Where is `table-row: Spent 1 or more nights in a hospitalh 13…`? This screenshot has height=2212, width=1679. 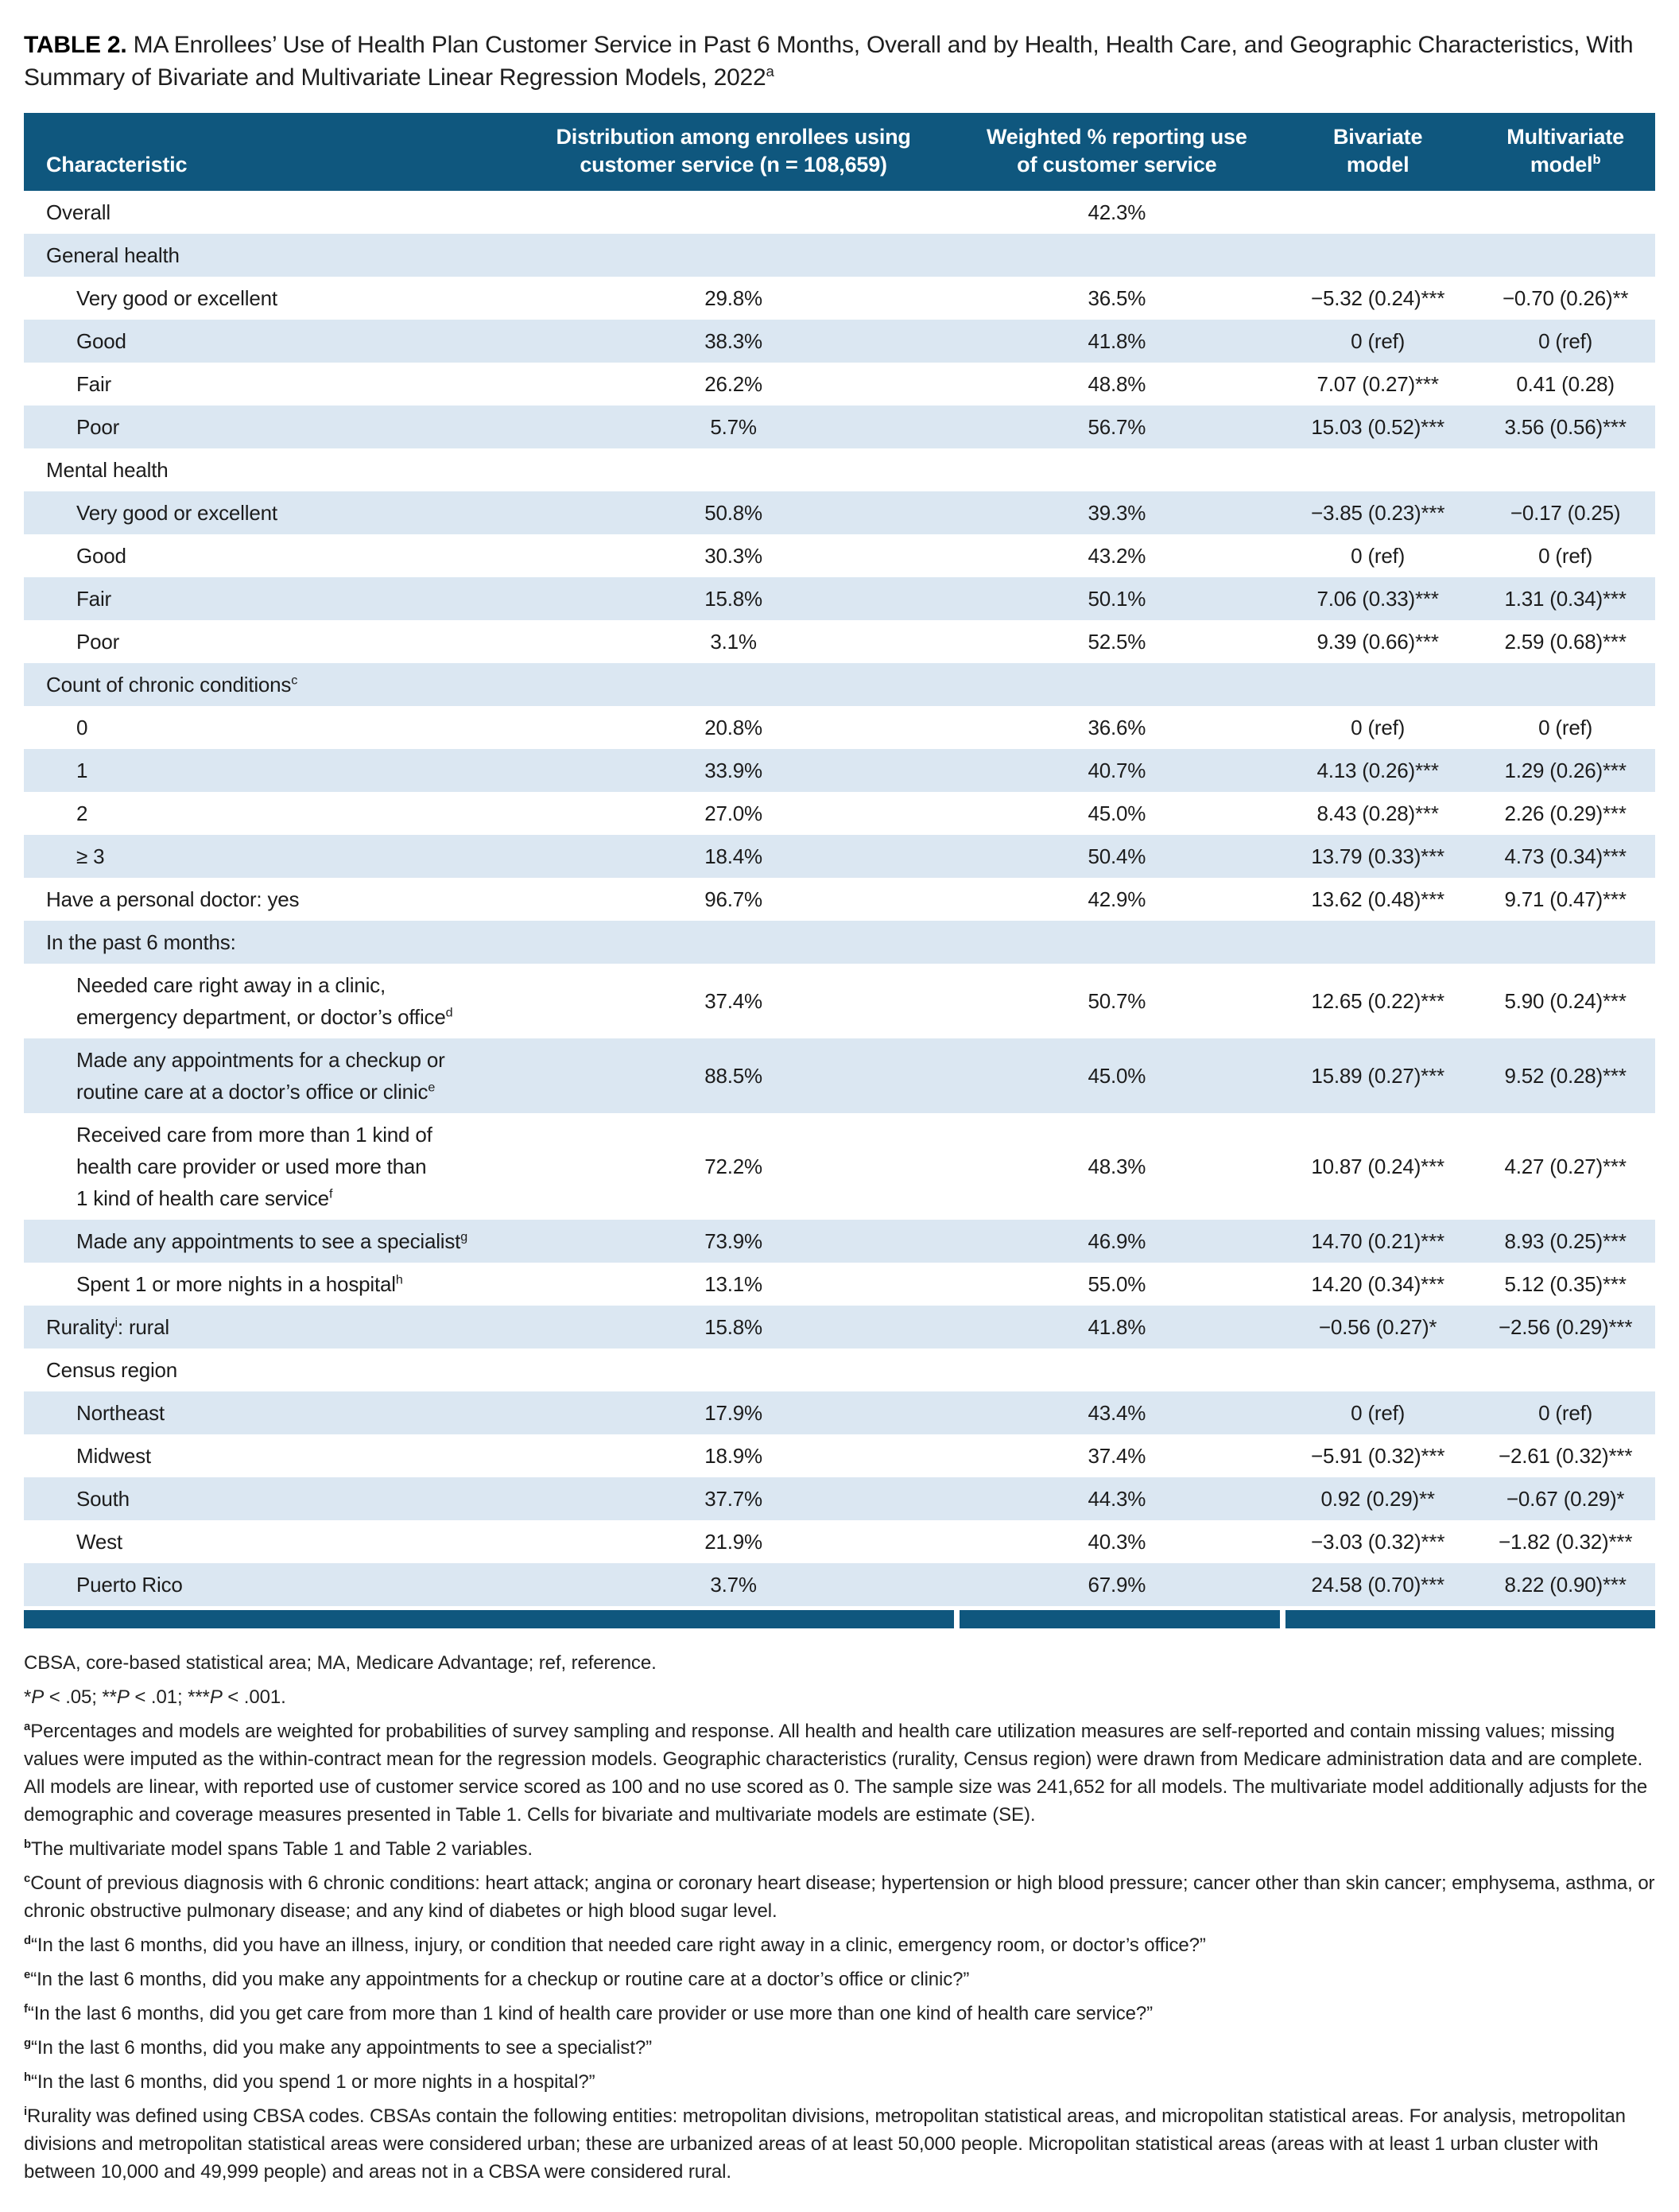
table-row: Spent 1 or more nights in a hospitalh 13… is located at coordinates (839, 1284).